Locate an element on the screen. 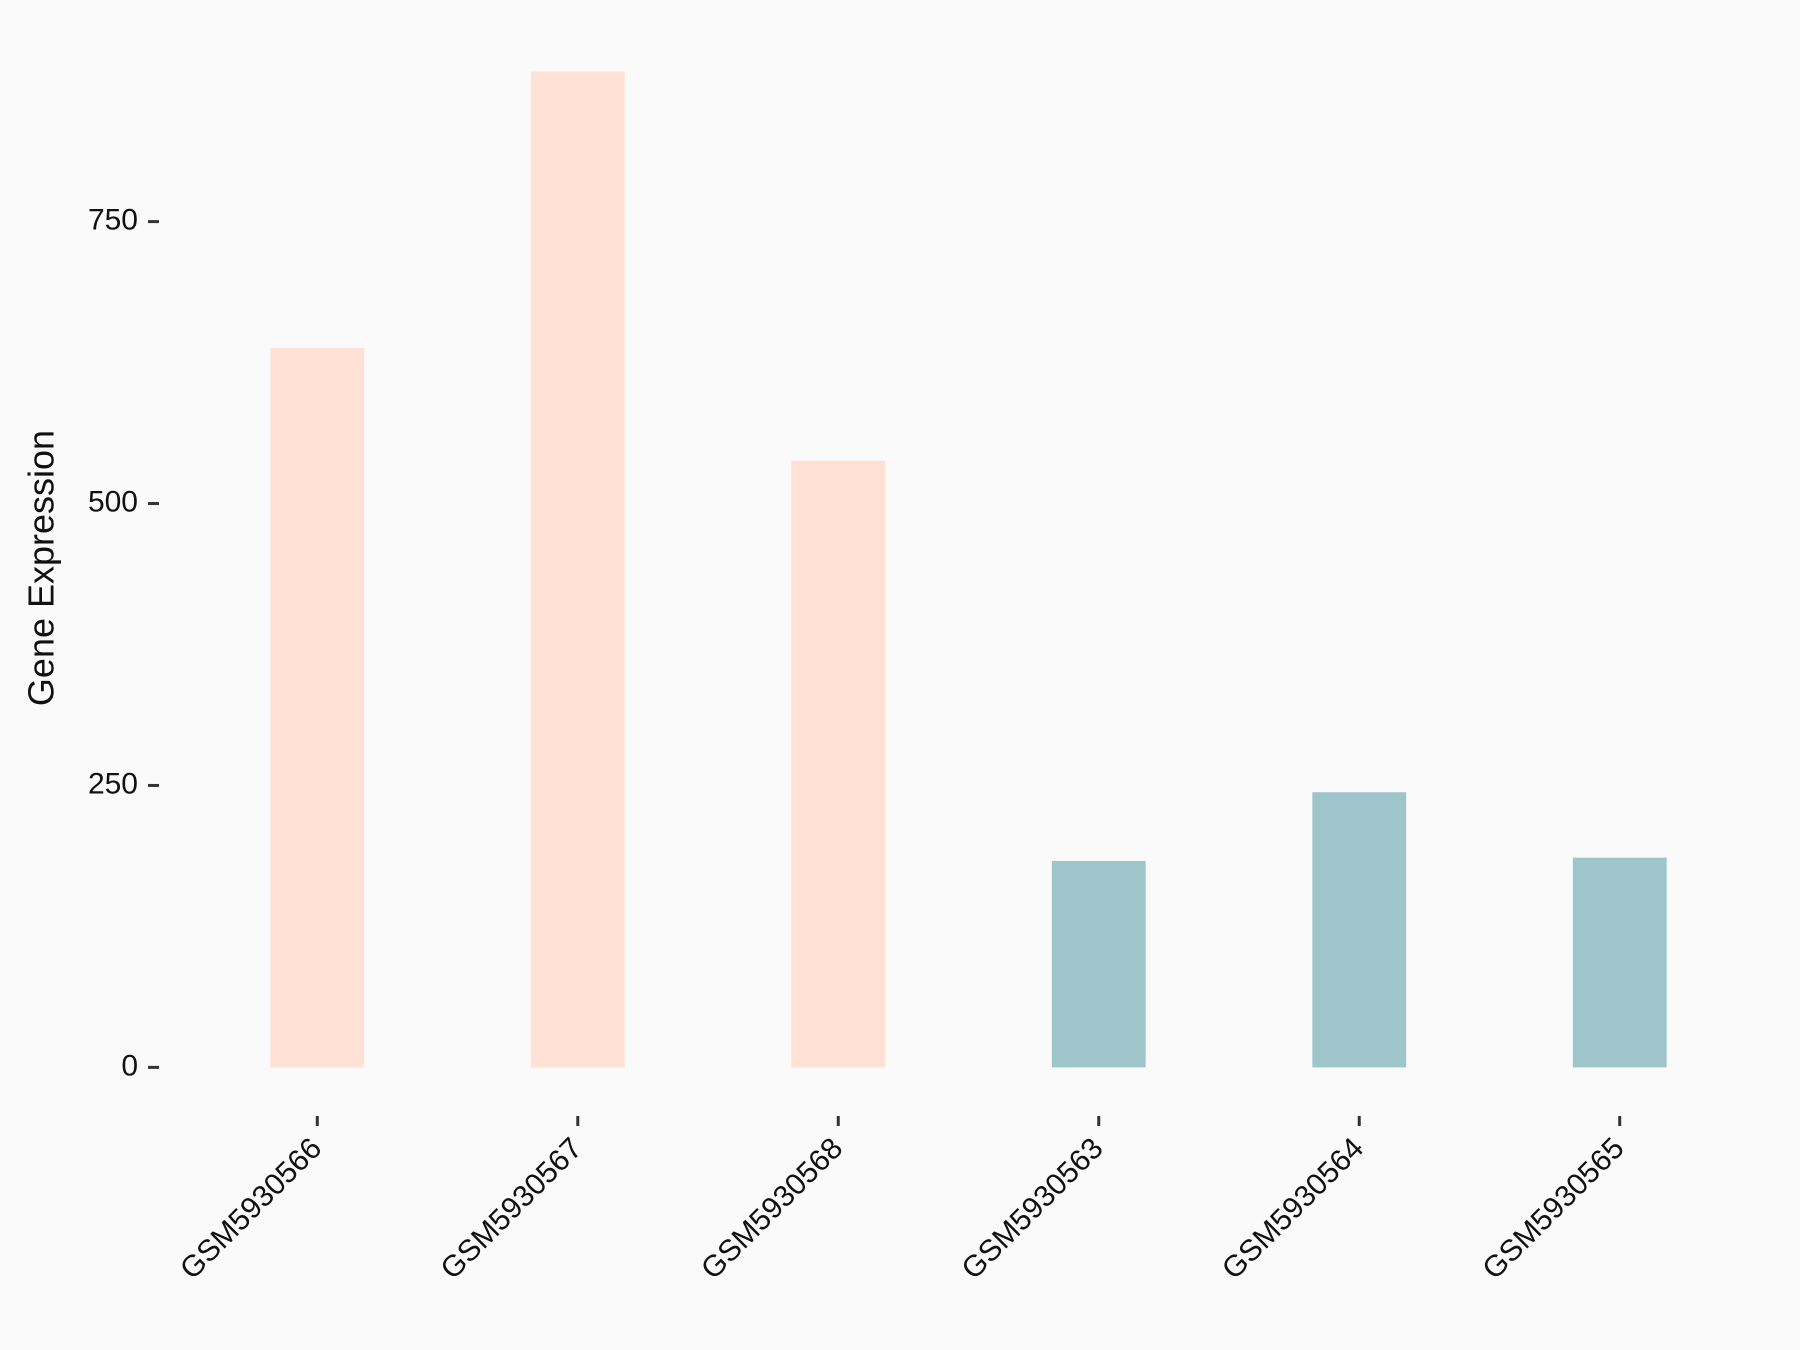 This screenshot has width=1800, height=1350. y-axis-title: Gene Expression is located at coordinates (41, 568).